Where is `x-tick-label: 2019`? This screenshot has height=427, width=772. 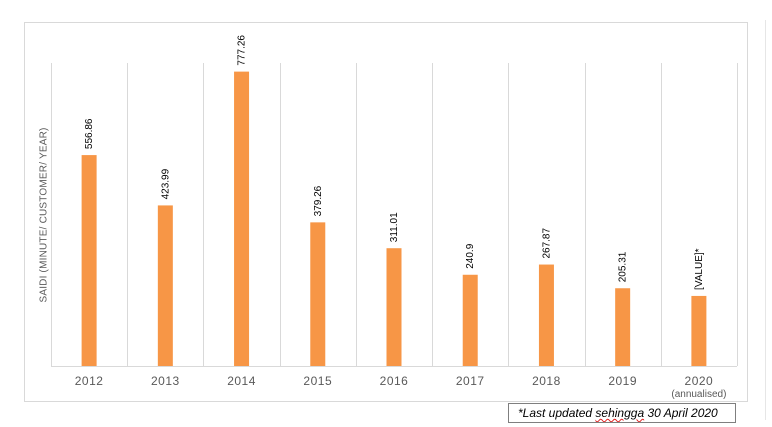 x-tick-label: 2019 is located at coordinates (622, 381).